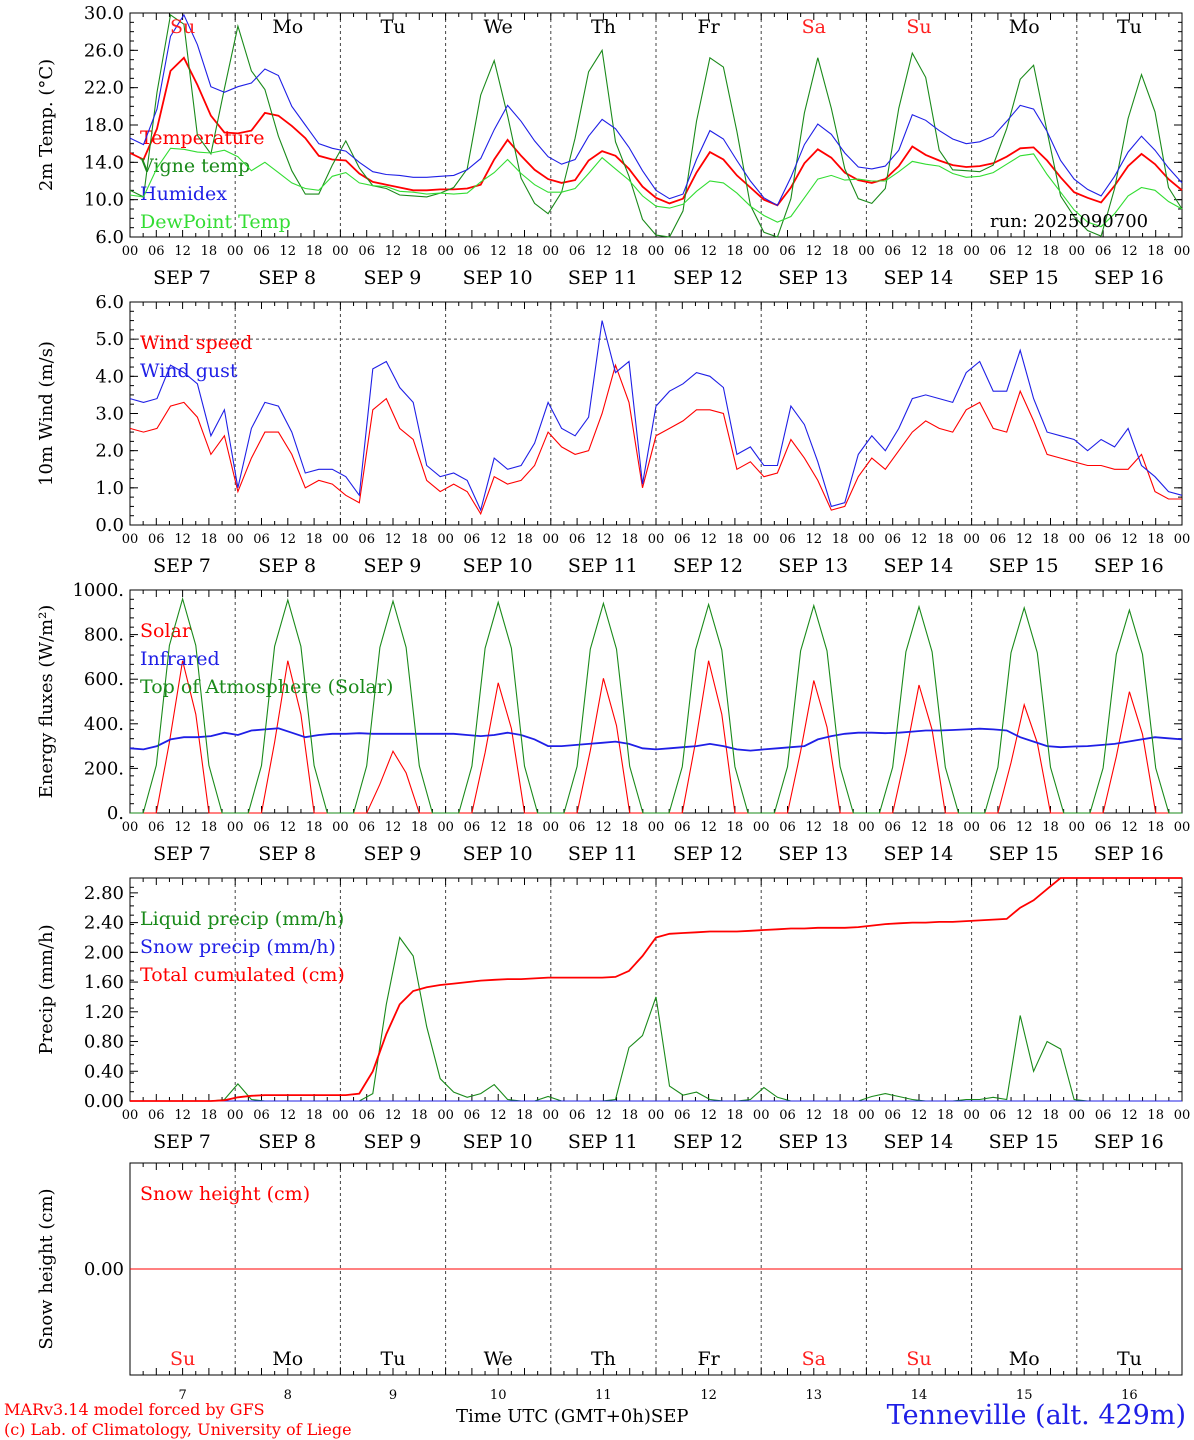 The height and width of the screenshot is (1440, 1194). What do you see at coordinates (918, 854) in the screenshot?
I see `date-label: SEP 14` at bounding box center [918, 854].